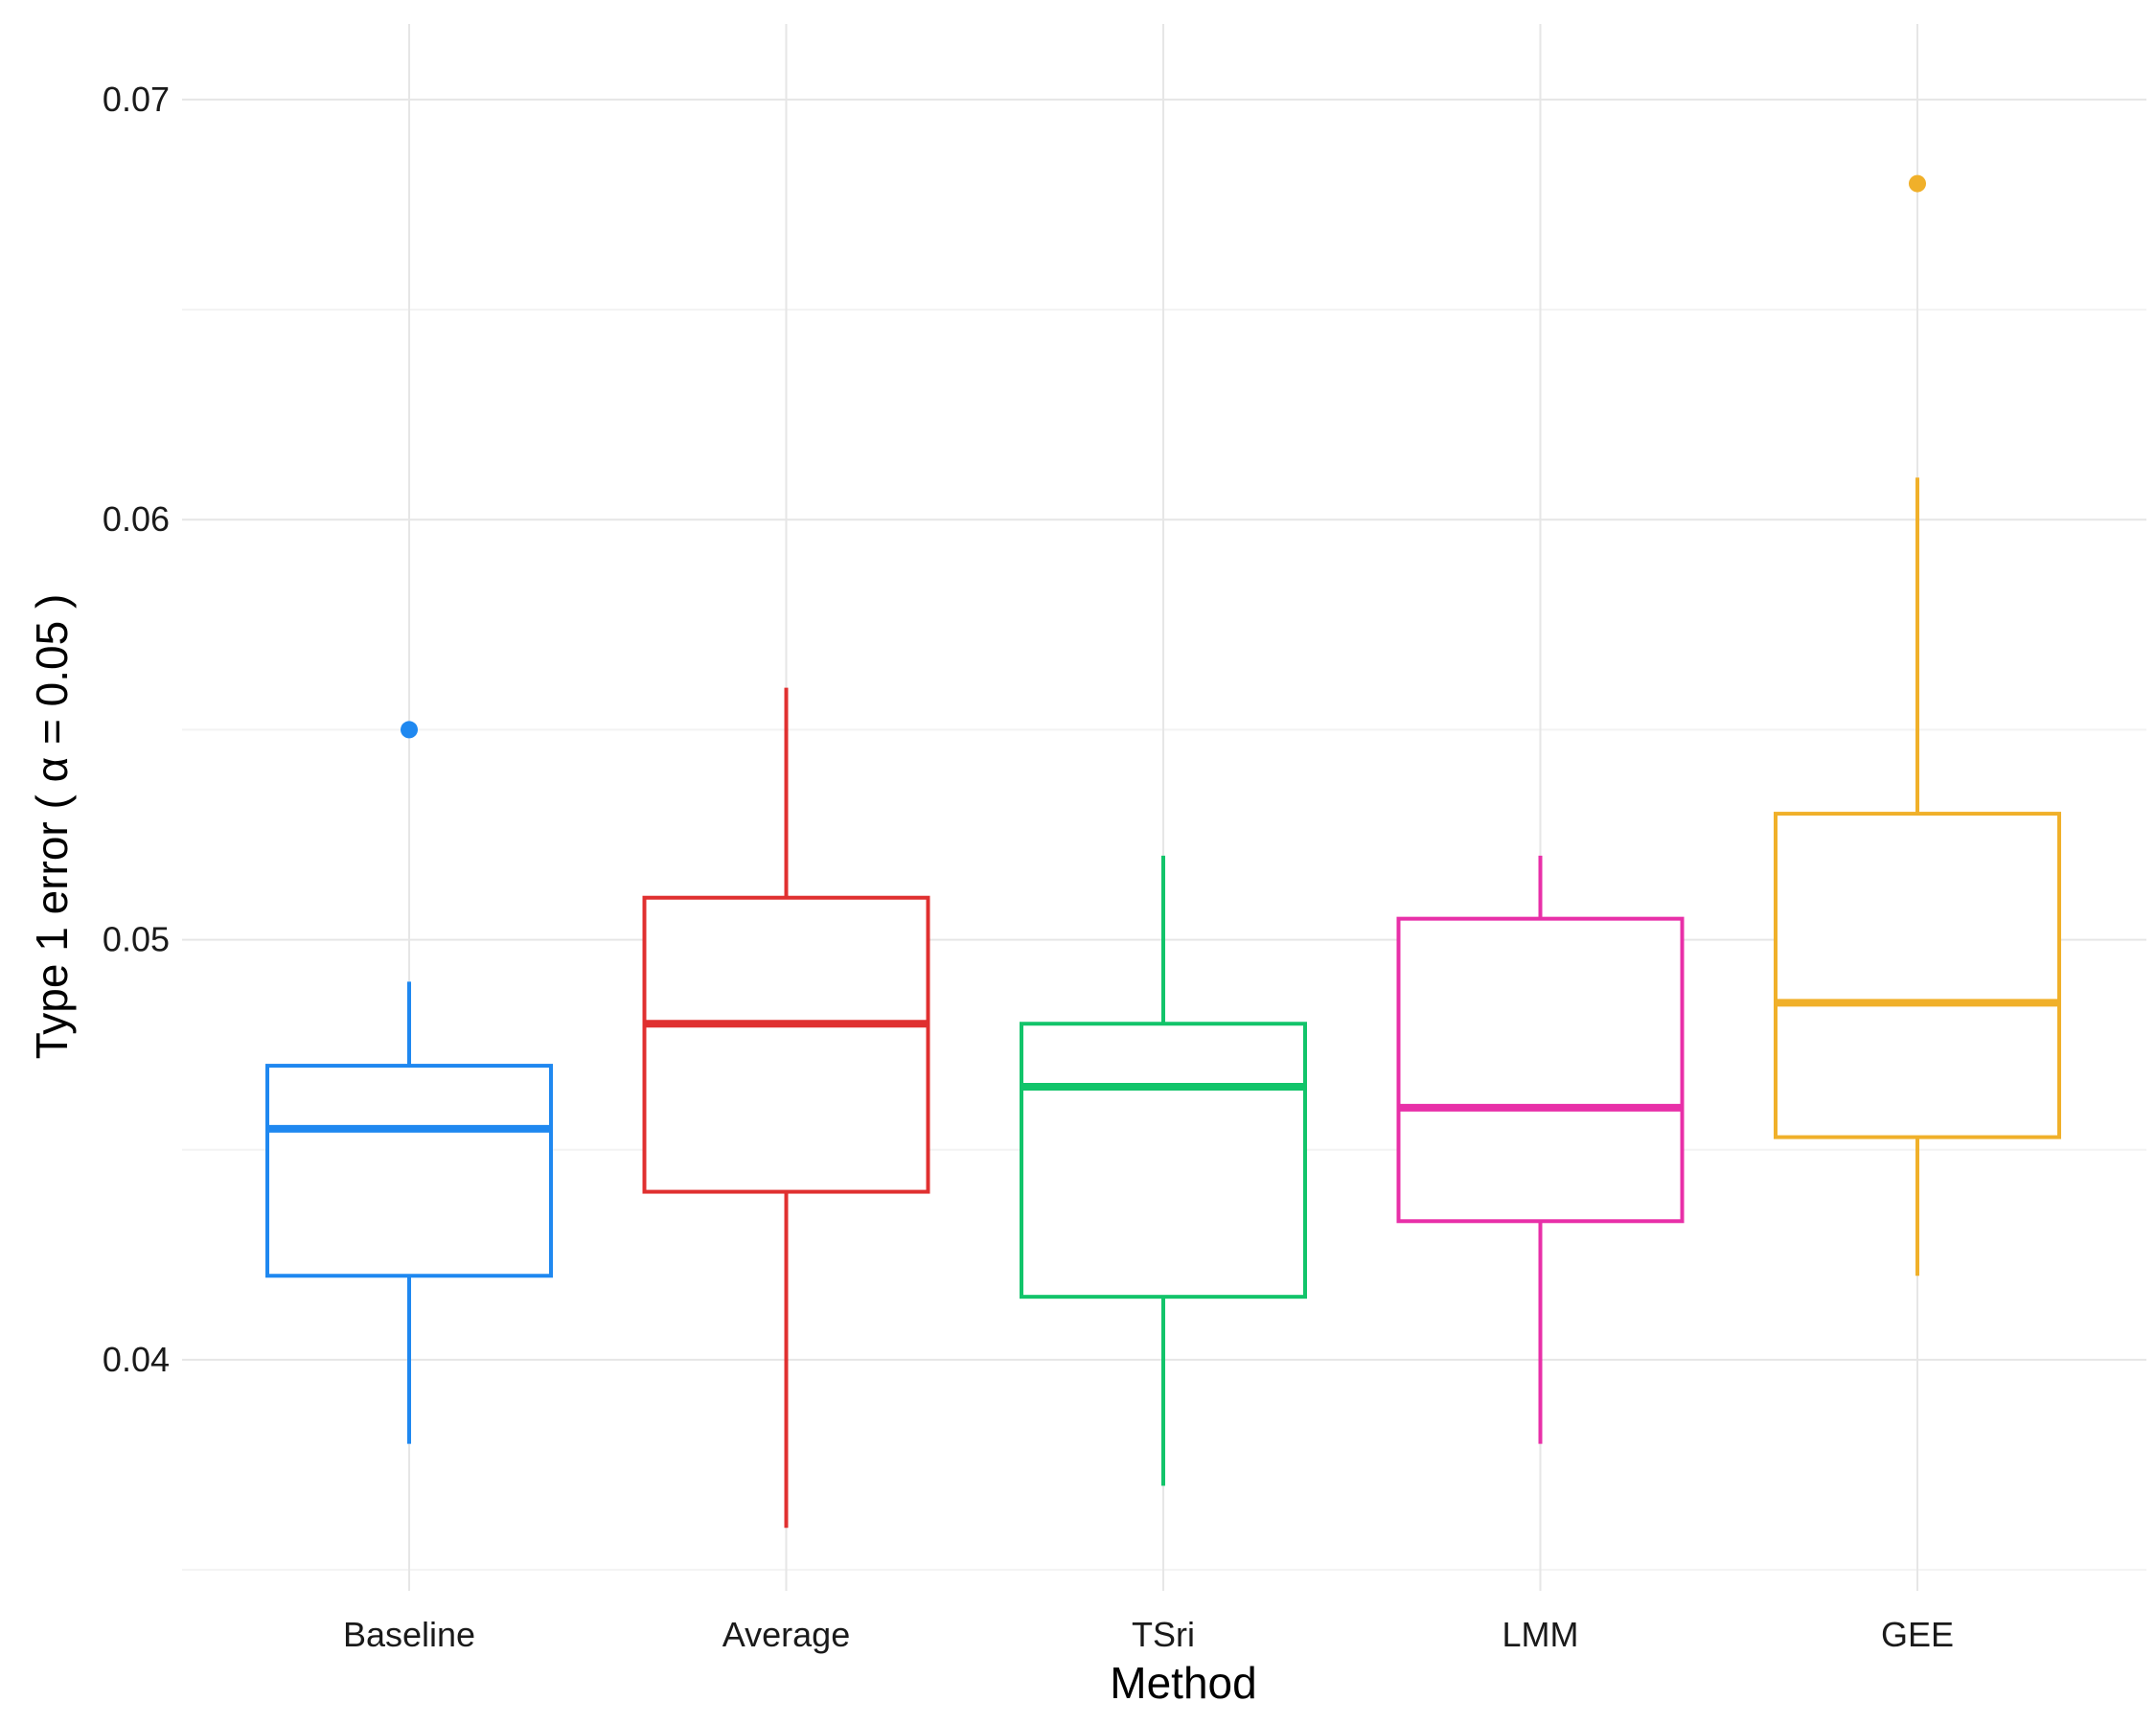  Describe the element at coordinates (1917, 1634) in the screenshot. I see `x-tick-label: GEE` at that location.